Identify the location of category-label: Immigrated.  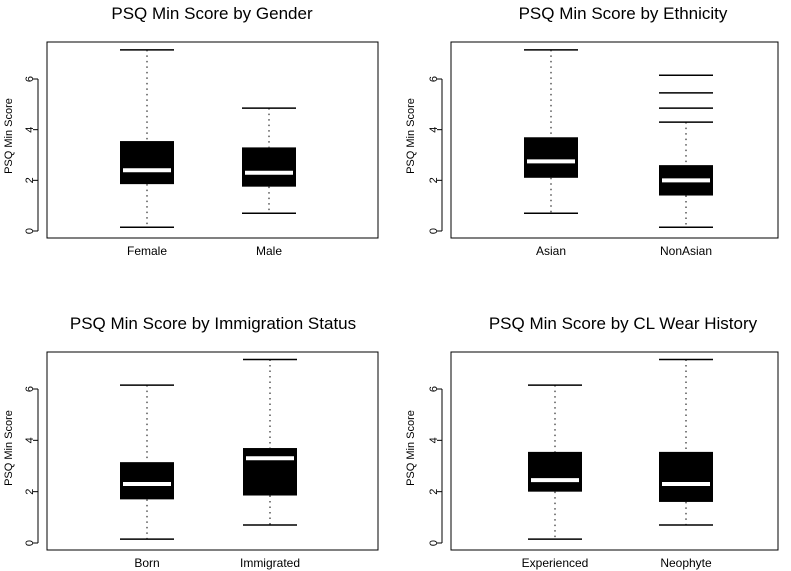
(270, 563).